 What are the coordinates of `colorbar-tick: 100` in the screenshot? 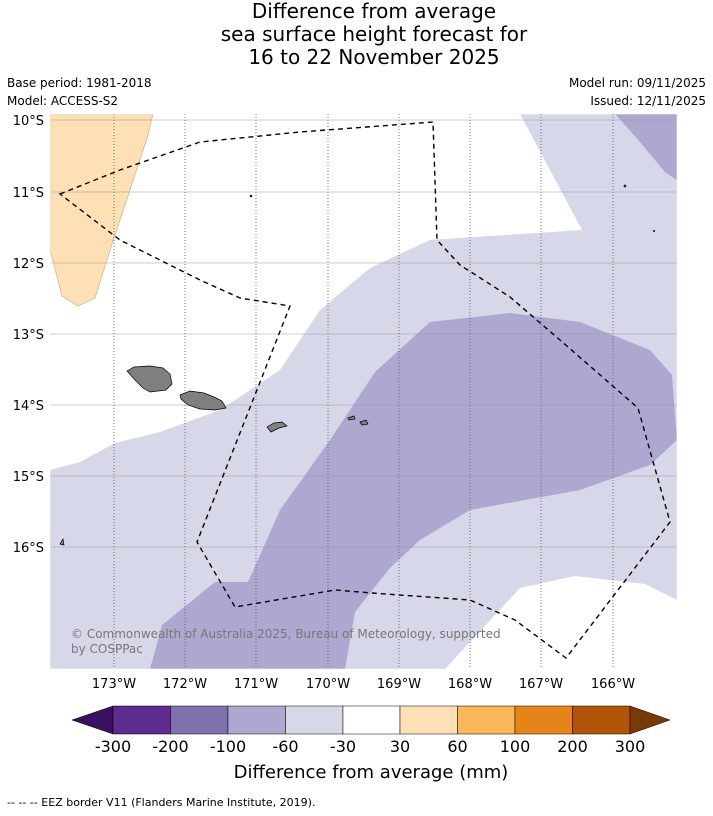 It's located at (515, 746).